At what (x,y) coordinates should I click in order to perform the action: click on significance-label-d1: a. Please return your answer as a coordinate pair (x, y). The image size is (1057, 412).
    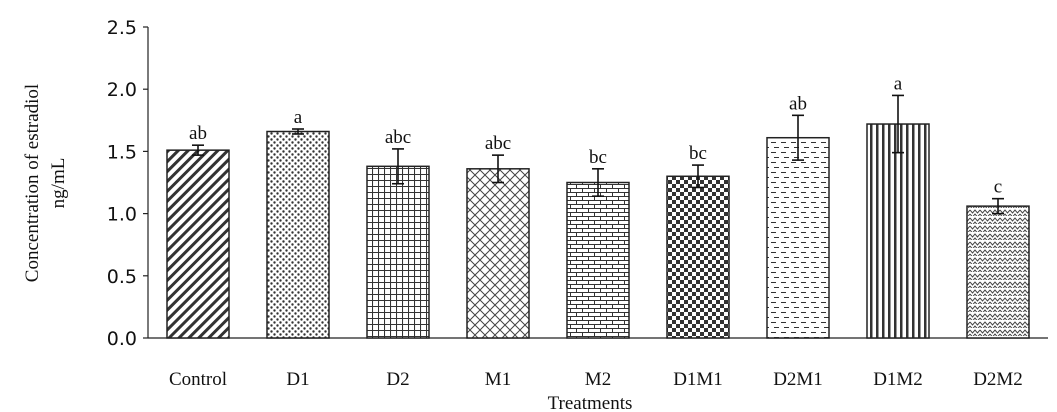
    Looking at the image, I should click on (298, 117).